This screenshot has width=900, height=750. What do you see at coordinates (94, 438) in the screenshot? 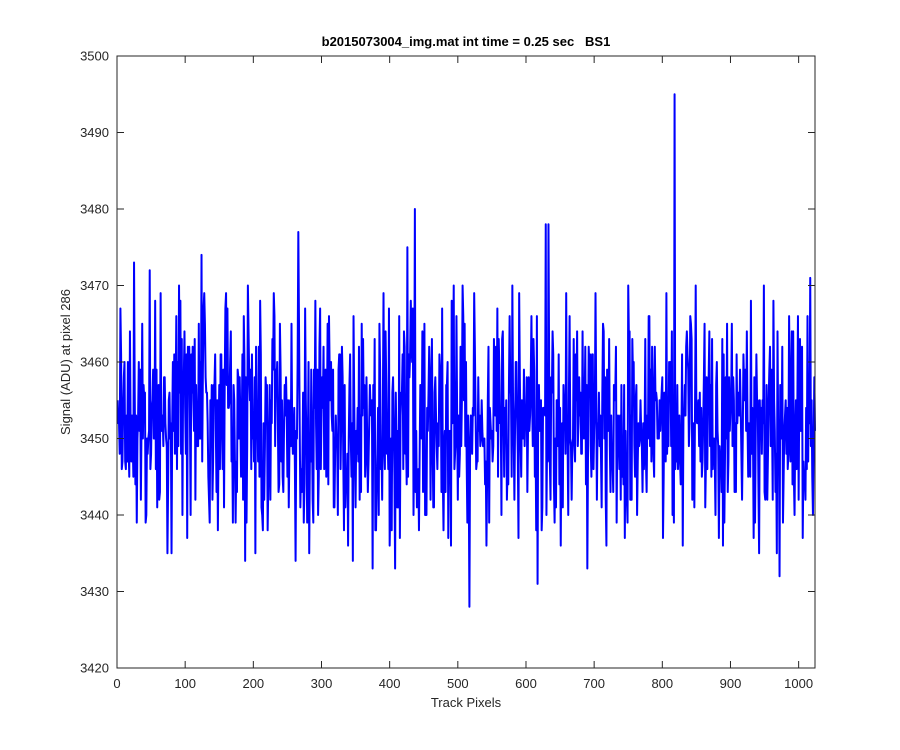
I see `y-tick-label: 3450` at bounding box center [94, 438].